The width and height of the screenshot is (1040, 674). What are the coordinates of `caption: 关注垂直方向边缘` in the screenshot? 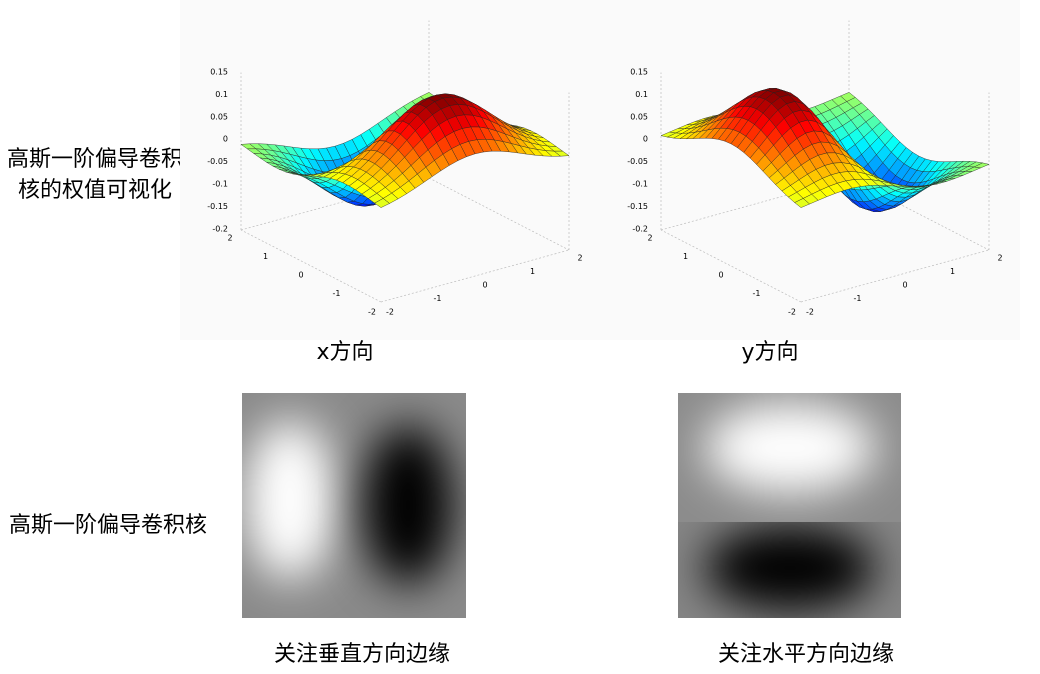 It's located at (361, 654).